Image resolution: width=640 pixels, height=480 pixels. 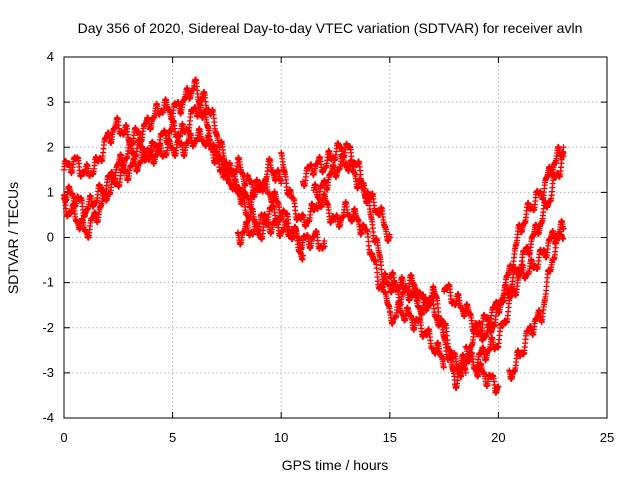 I want to click on x-tick-label: 15, so click(x=390, y=437).